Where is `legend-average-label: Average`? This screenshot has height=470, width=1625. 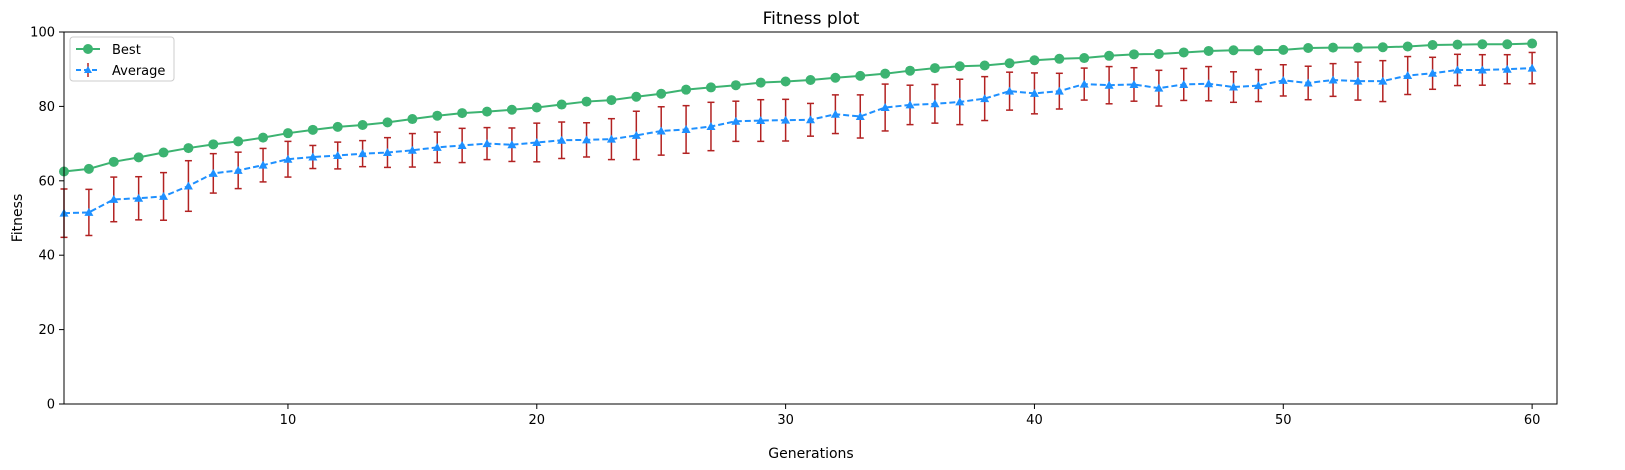
legend-average-label: Average is located at coordinates (138, 71).